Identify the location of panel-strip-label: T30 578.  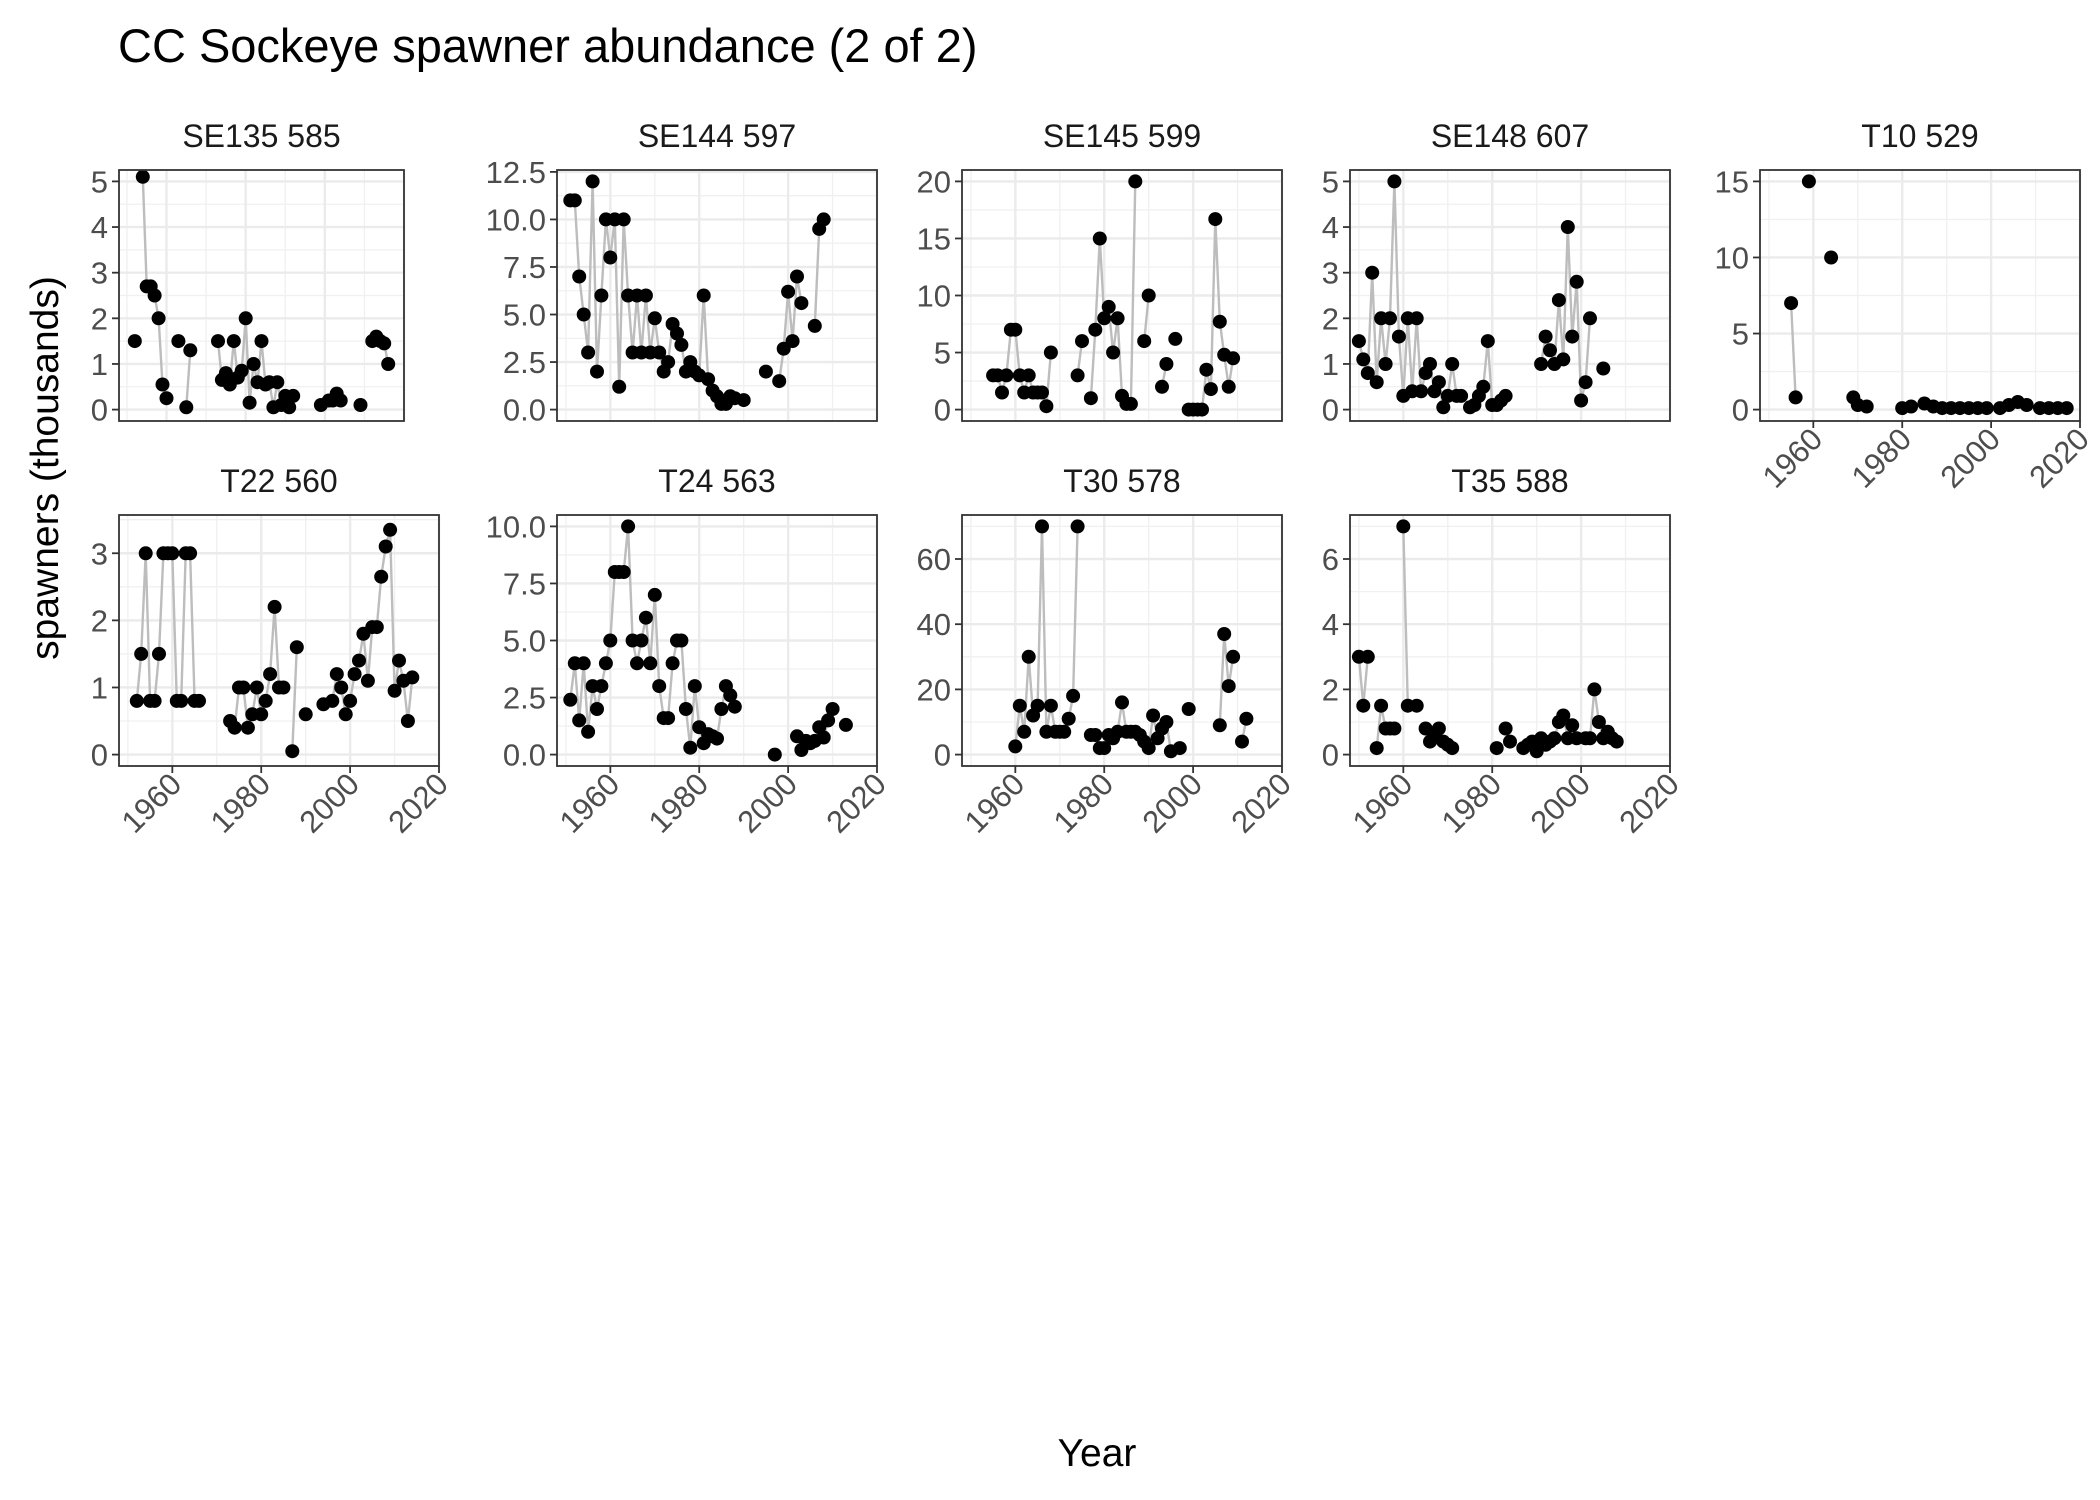
(1121, 481).